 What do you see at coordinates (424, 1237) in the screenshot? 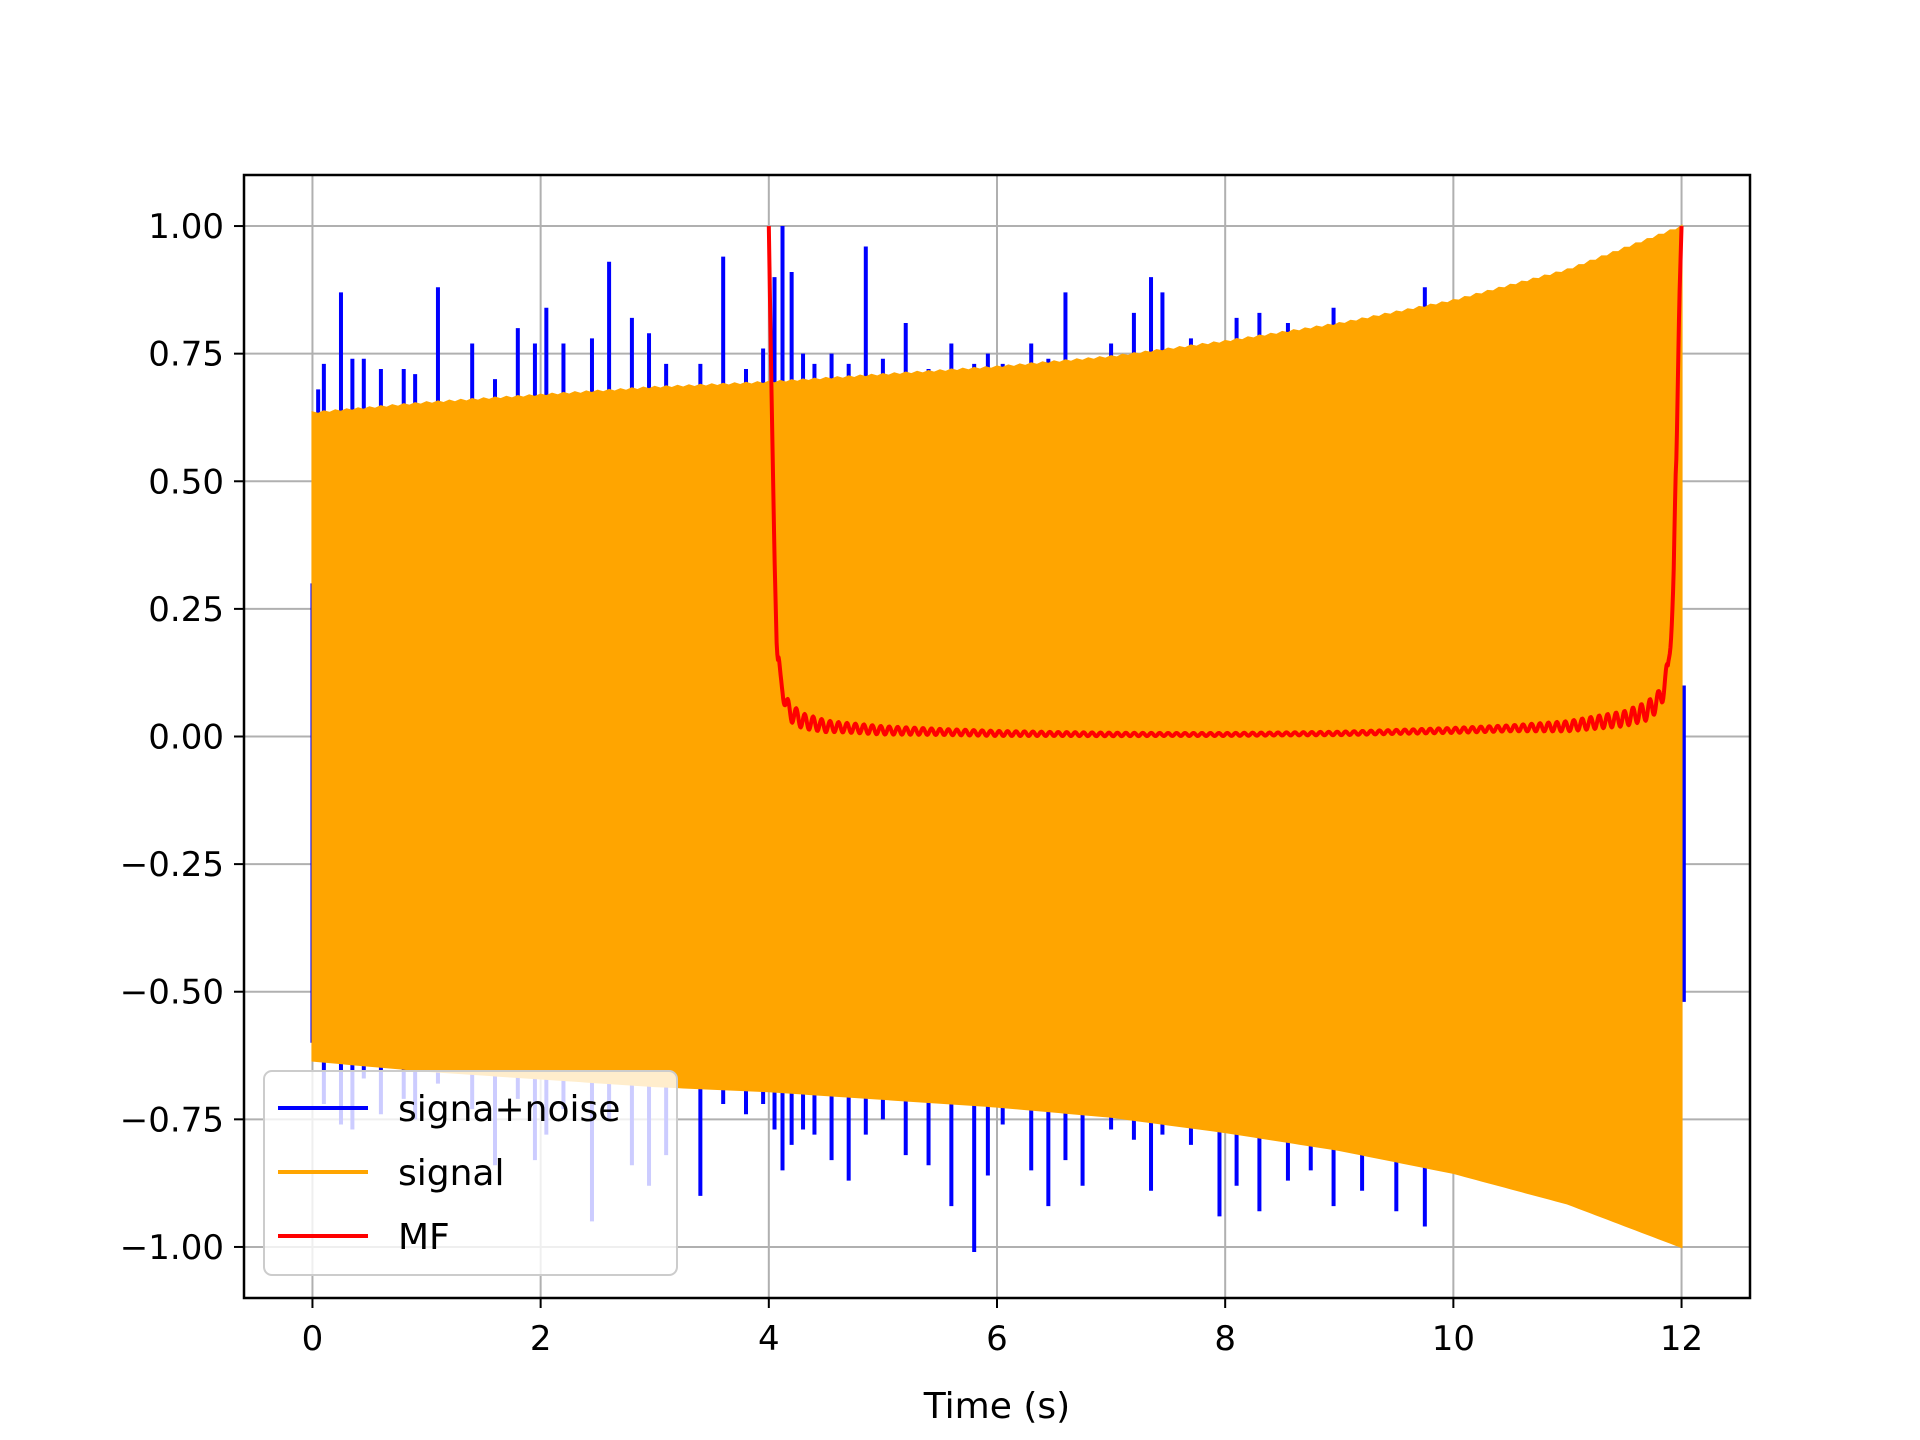
I see `legend-label-mf: MF` at bounding box center [424, 1237].